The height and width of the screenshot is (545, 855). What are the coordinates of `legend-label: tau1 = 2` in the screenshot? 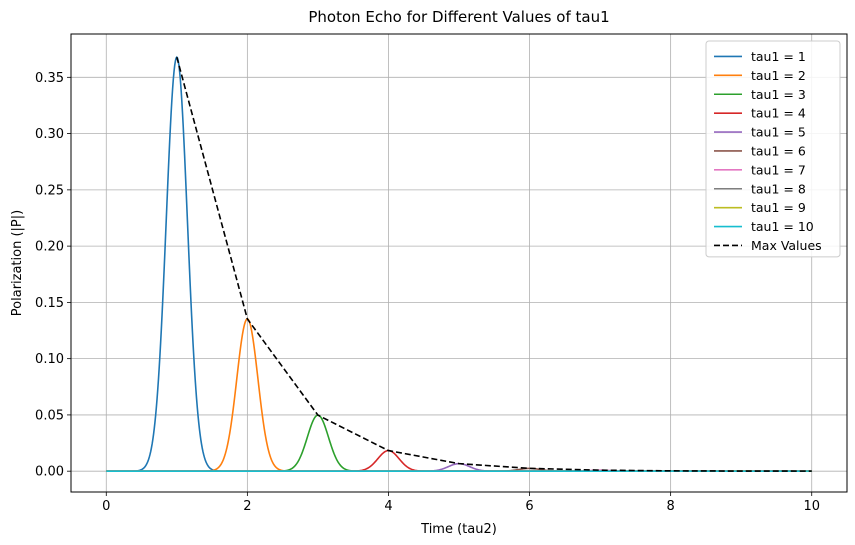 It's located at (778, 75).